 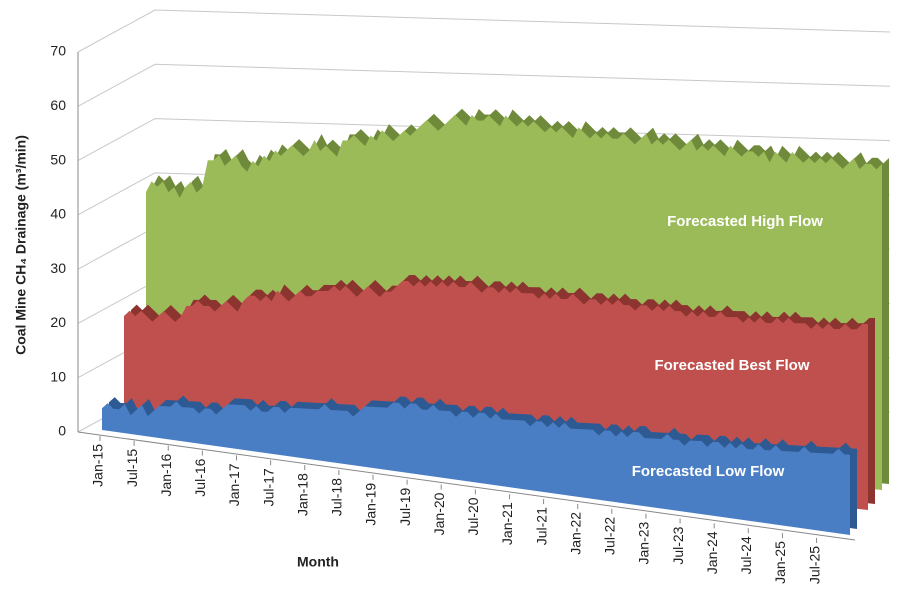 What do you see at coordinates (708, 471) in the screenshot?
I see `series-label: Forecasted Low Flow` at bounding box center [708, 471].